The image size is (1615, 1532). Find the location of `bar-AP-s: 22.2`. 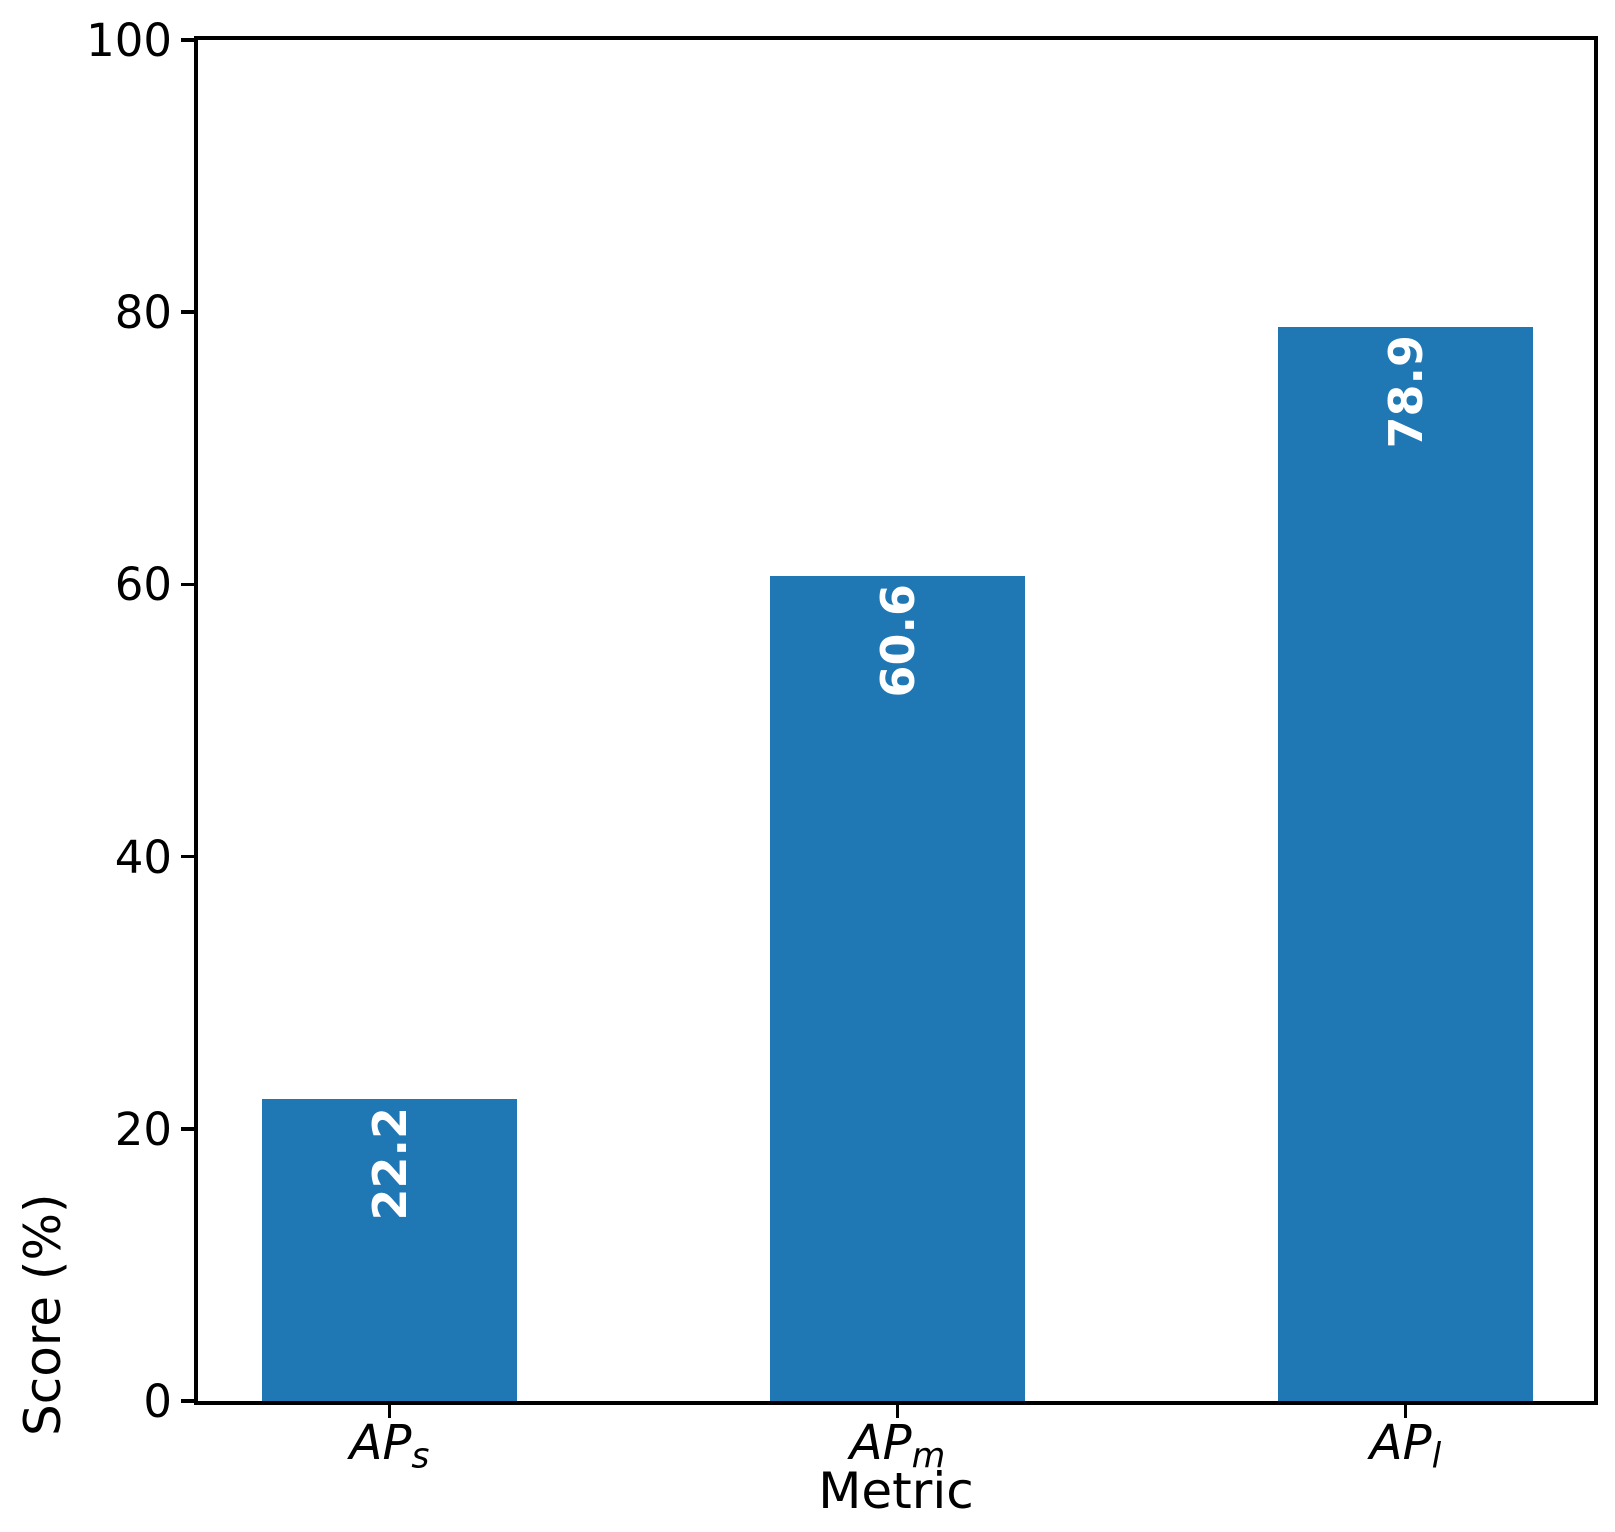

bar-AP-s: 22.2 is located at coordinates (389, 1250).